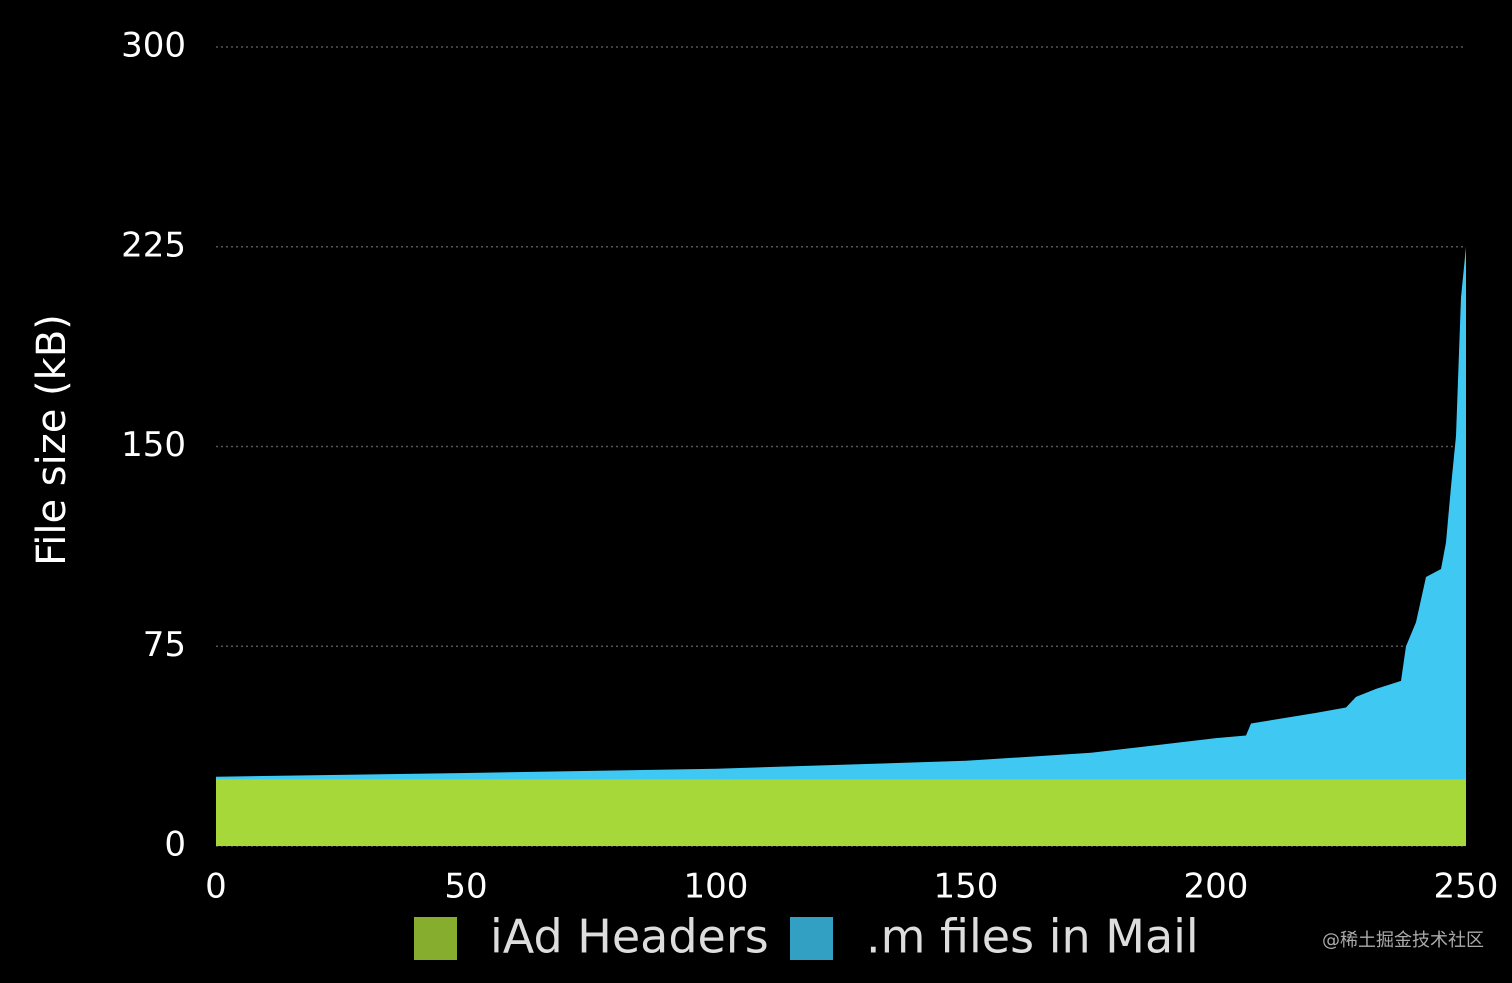  I want to click on y-tick-label: 150, so click(153, 445).